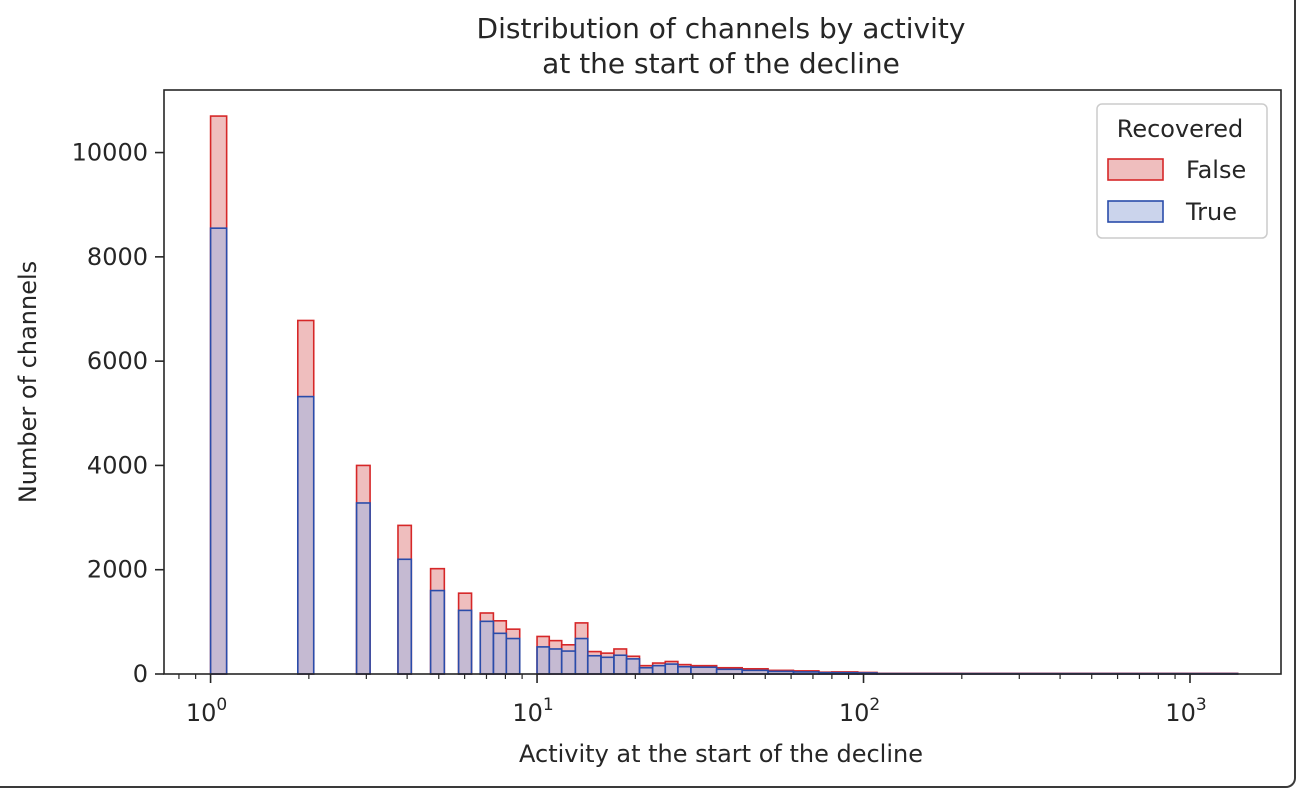 Image resolution: width=1296 pixels, height=788 pixels. What do you see at coordinates (1185, 711) in the screenshot?
I see `x-tick-label-3: 10³` at bounding box center [1185, 711].